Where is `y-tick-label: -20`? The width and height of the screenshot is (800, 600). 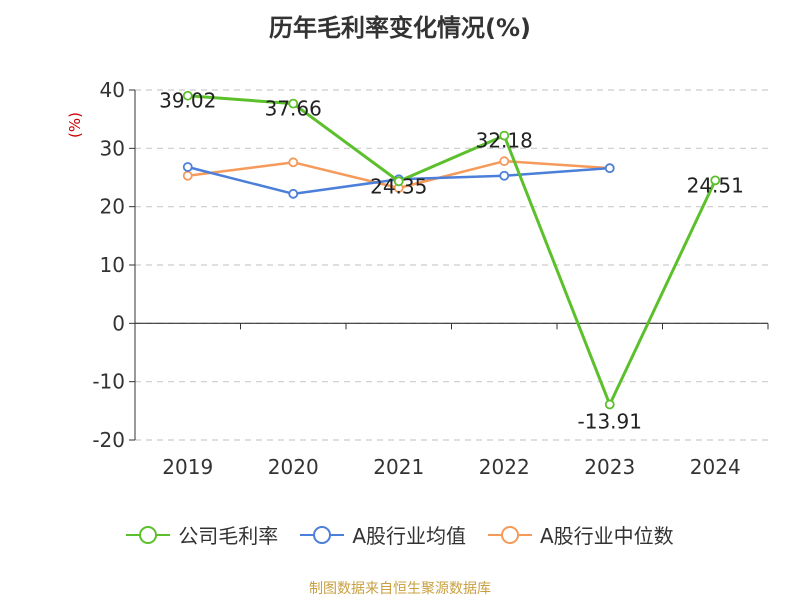 y-tick-label: -20 is located at coordinates (108, 440).